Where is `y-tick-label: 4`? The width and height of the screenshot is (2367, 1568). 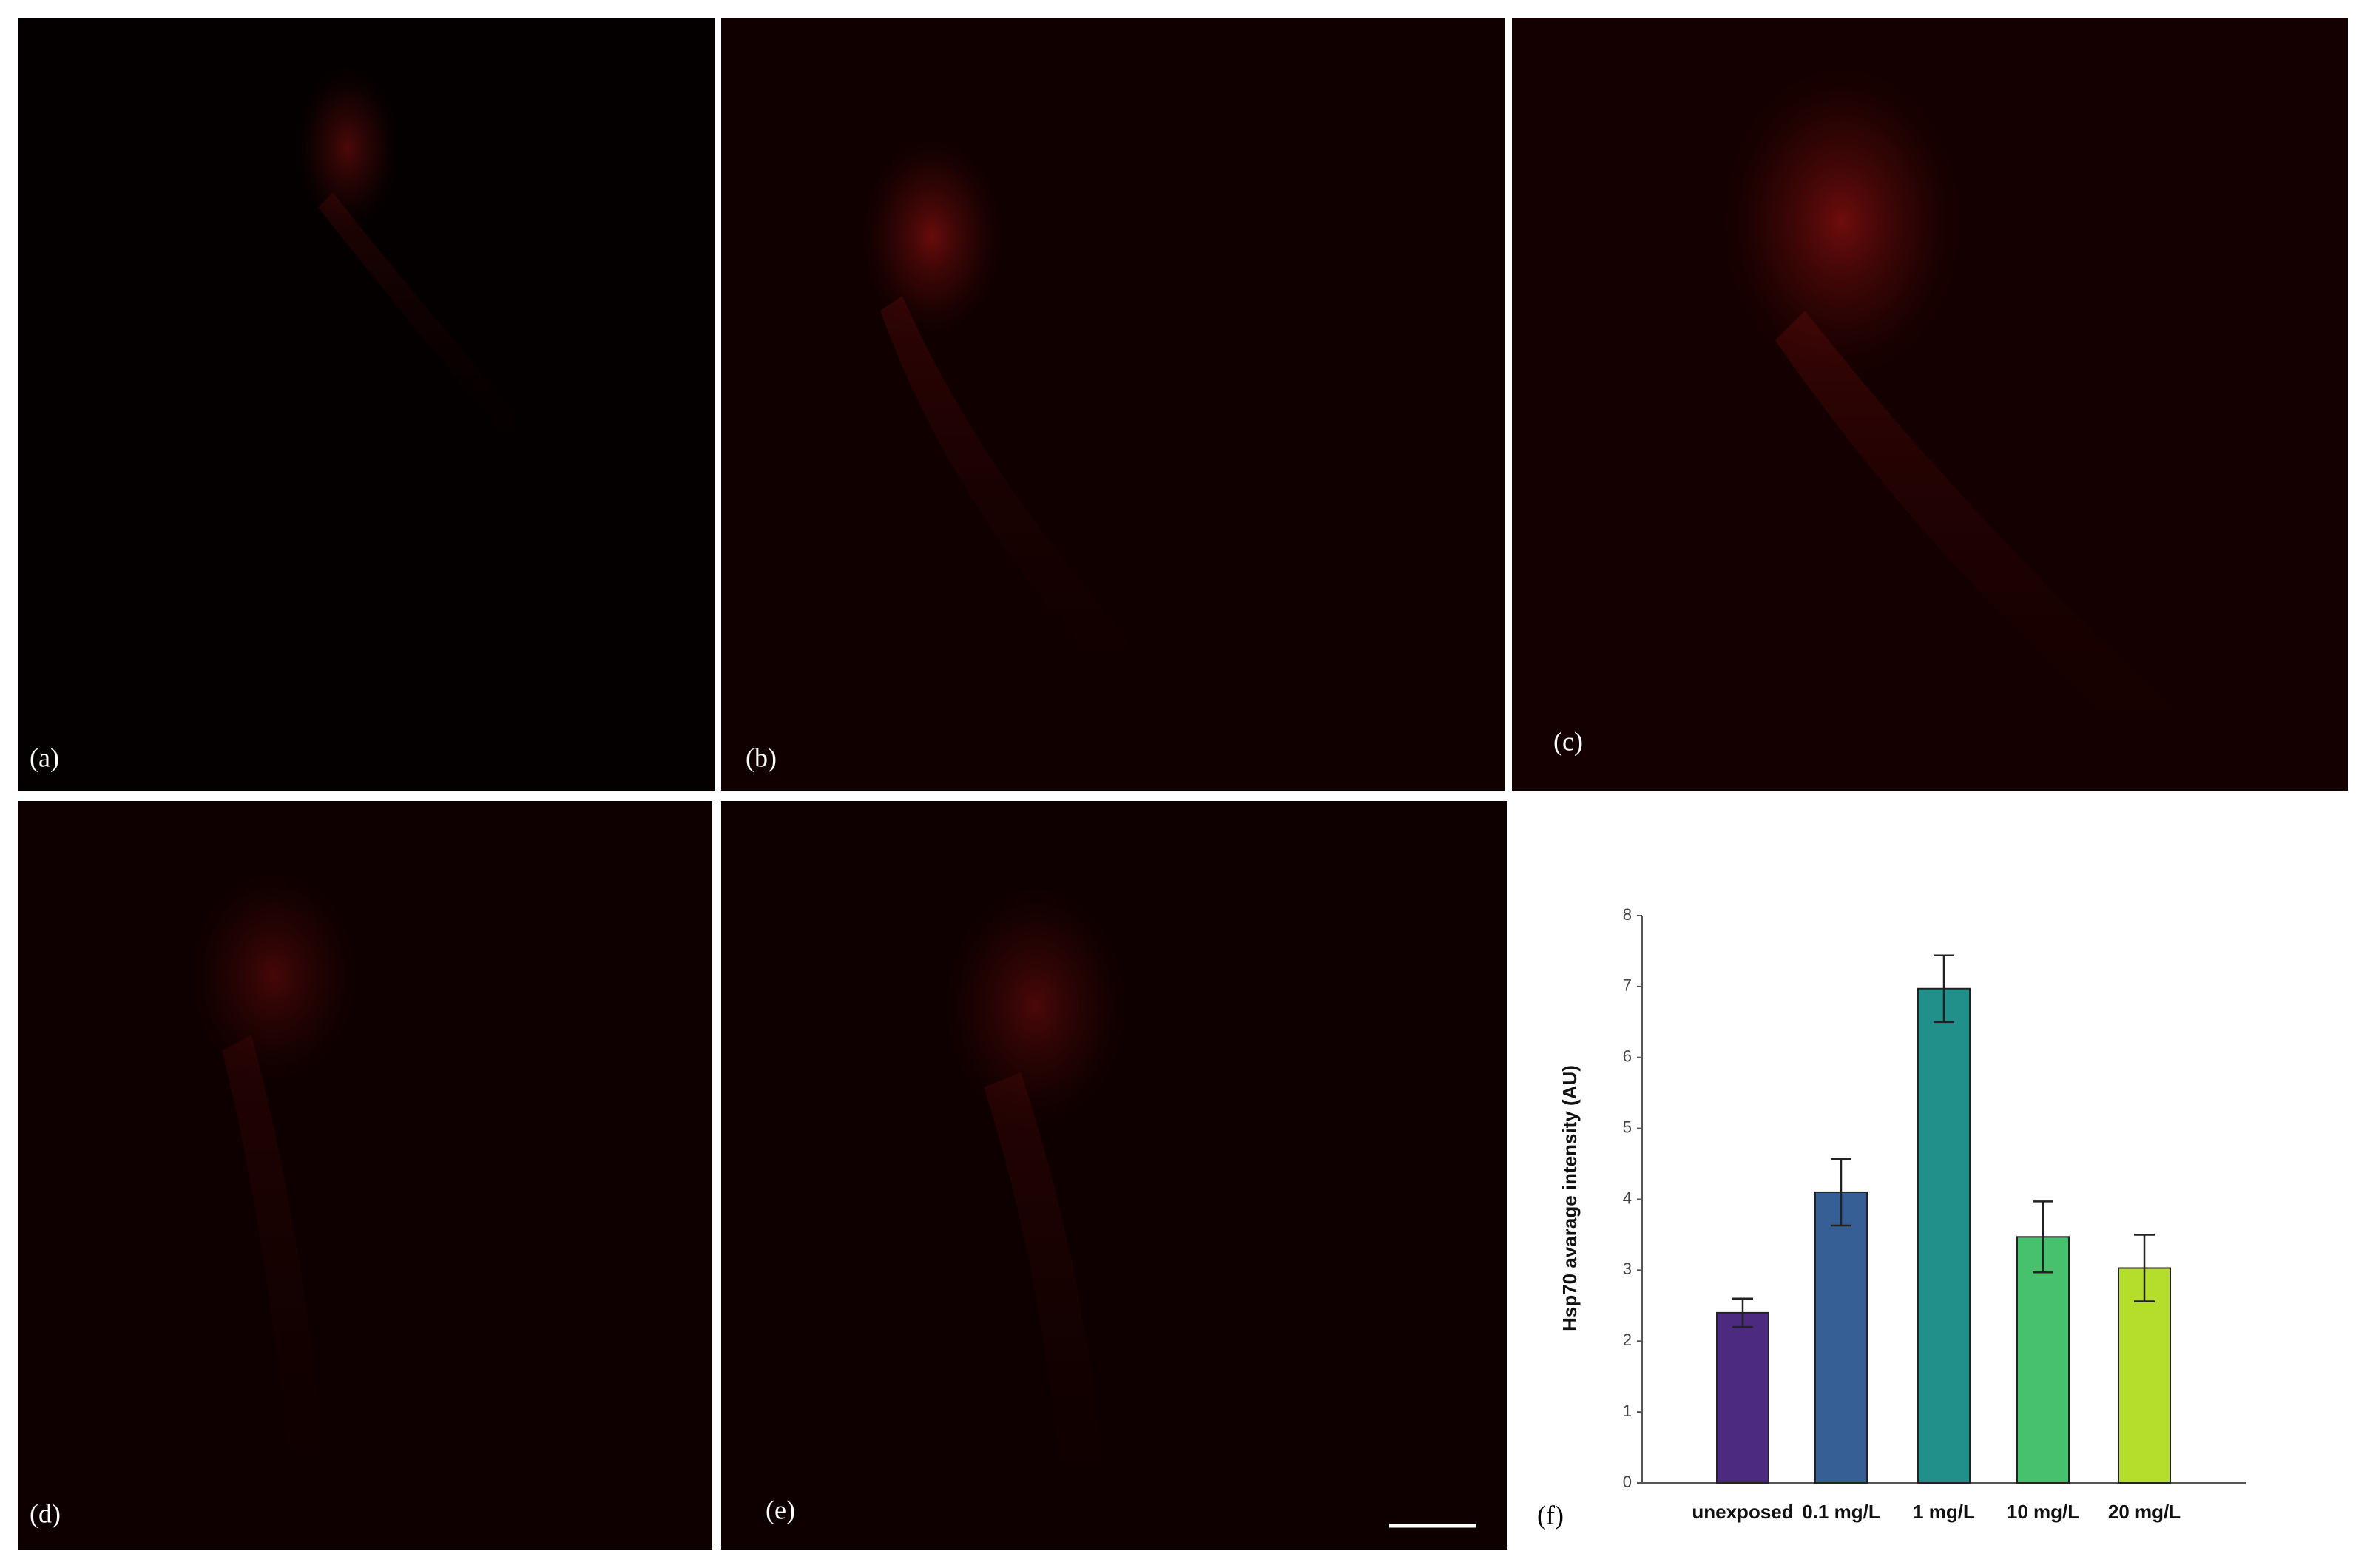
y-tick-label: 4 is located at coordinates (1628, 1198).